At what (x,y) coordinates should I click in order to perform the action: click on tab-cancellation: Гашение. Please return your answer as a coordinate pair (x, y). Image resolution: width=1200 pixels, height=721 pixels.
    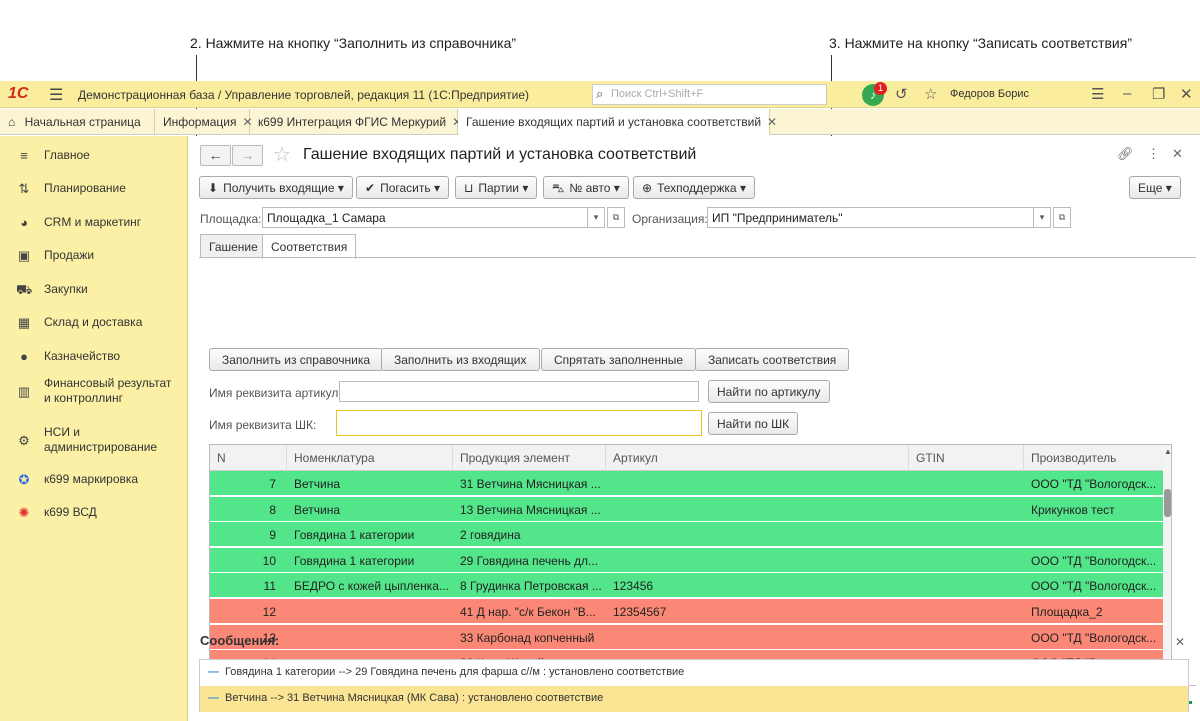
    Looking at the image, I should click on (233, 246).